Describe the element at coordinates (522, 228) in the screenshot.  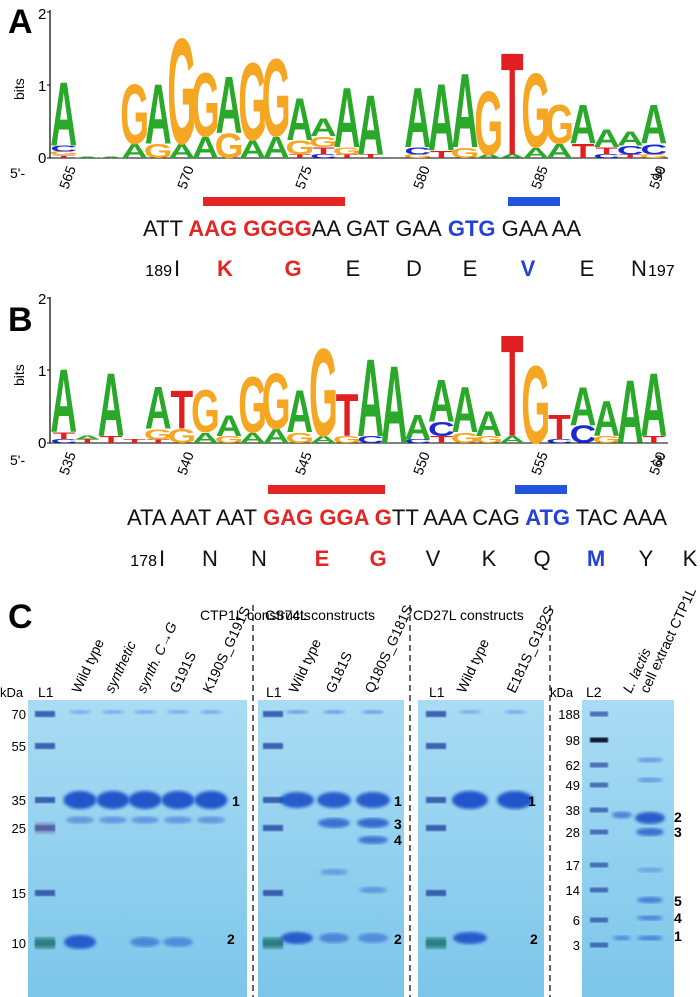
I see `codon: GAA` at that location.